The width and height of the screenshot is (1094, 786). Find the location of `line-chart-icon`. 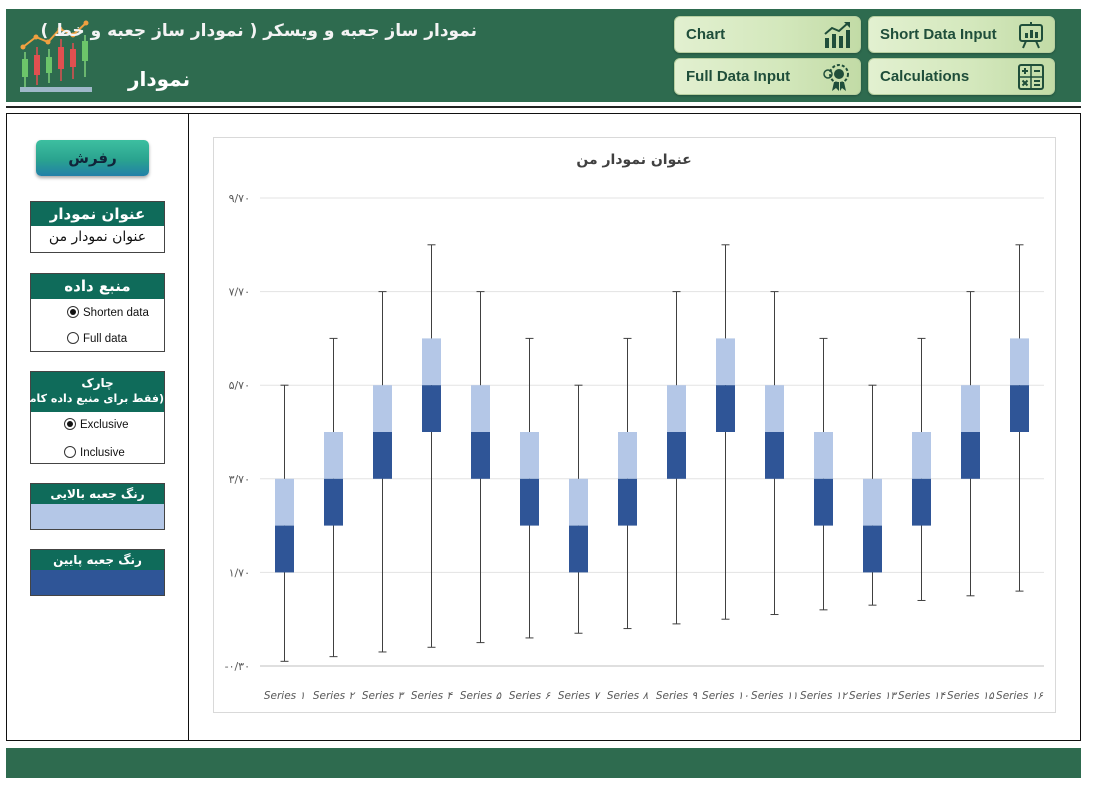

line-chart-icon is located at coordinates (837, 35).